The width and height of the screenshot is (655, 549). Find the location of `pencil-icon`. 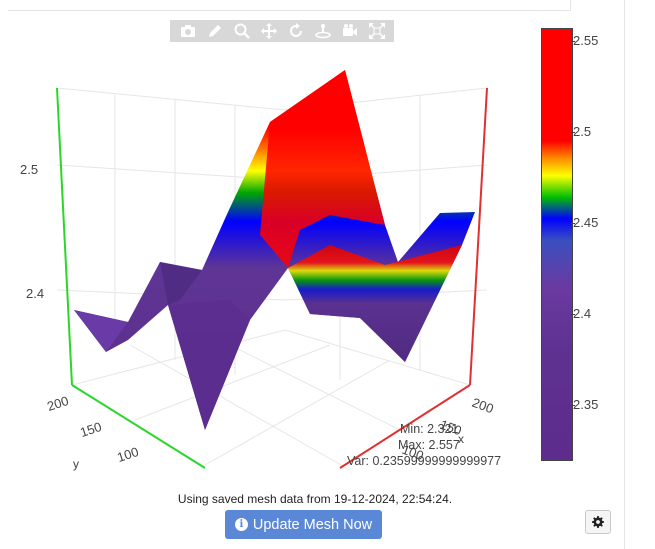

pencil-icon is located at coordinates (215, 31).